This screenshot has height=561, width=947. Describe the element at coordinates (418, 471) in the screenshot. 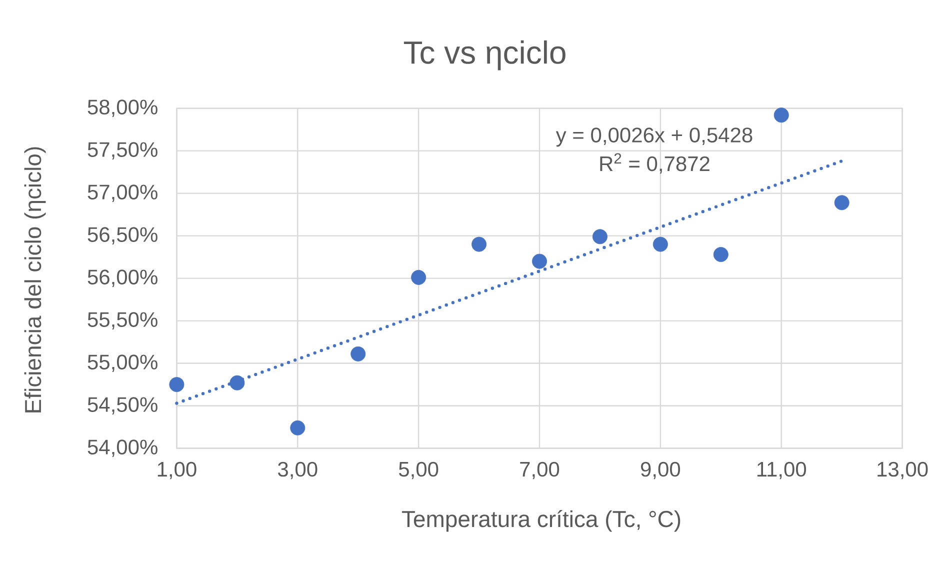

I see `x-tick-label: 5,00` at that location.